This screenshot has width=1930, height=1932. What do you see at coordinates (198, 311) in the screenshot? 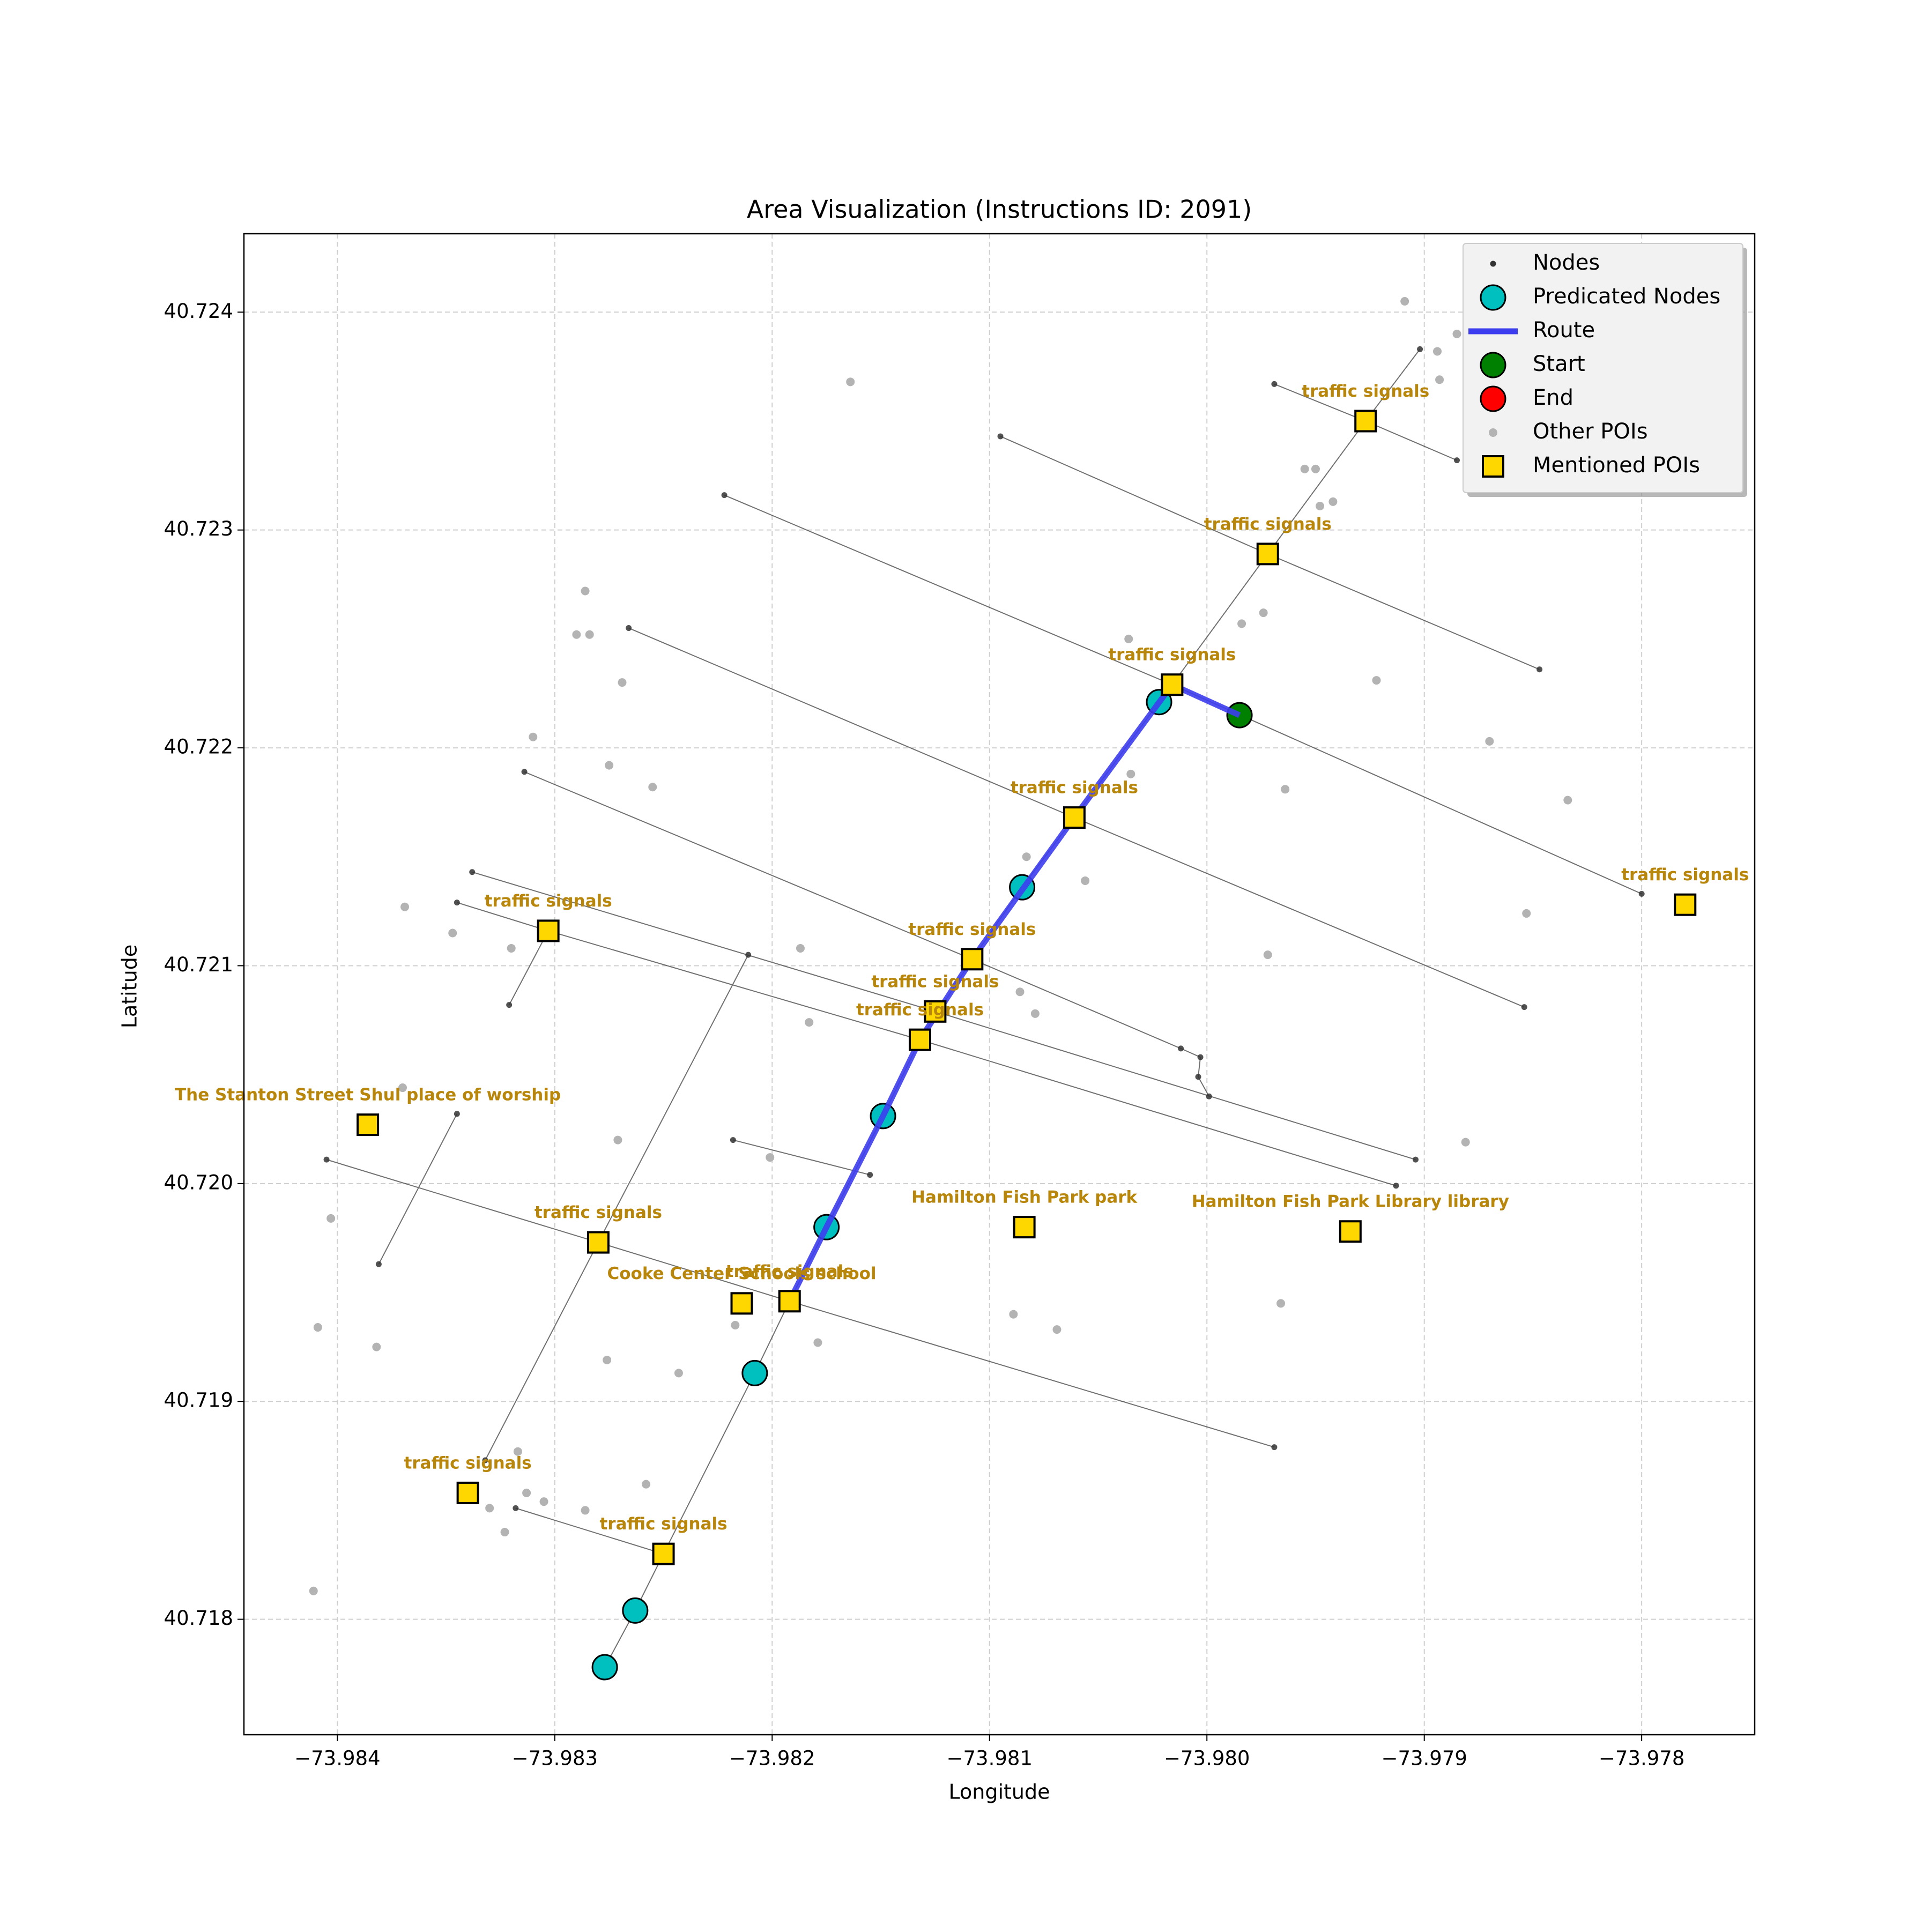
I see `y-tick-label: 40.724` at bounding box center [198, 311].